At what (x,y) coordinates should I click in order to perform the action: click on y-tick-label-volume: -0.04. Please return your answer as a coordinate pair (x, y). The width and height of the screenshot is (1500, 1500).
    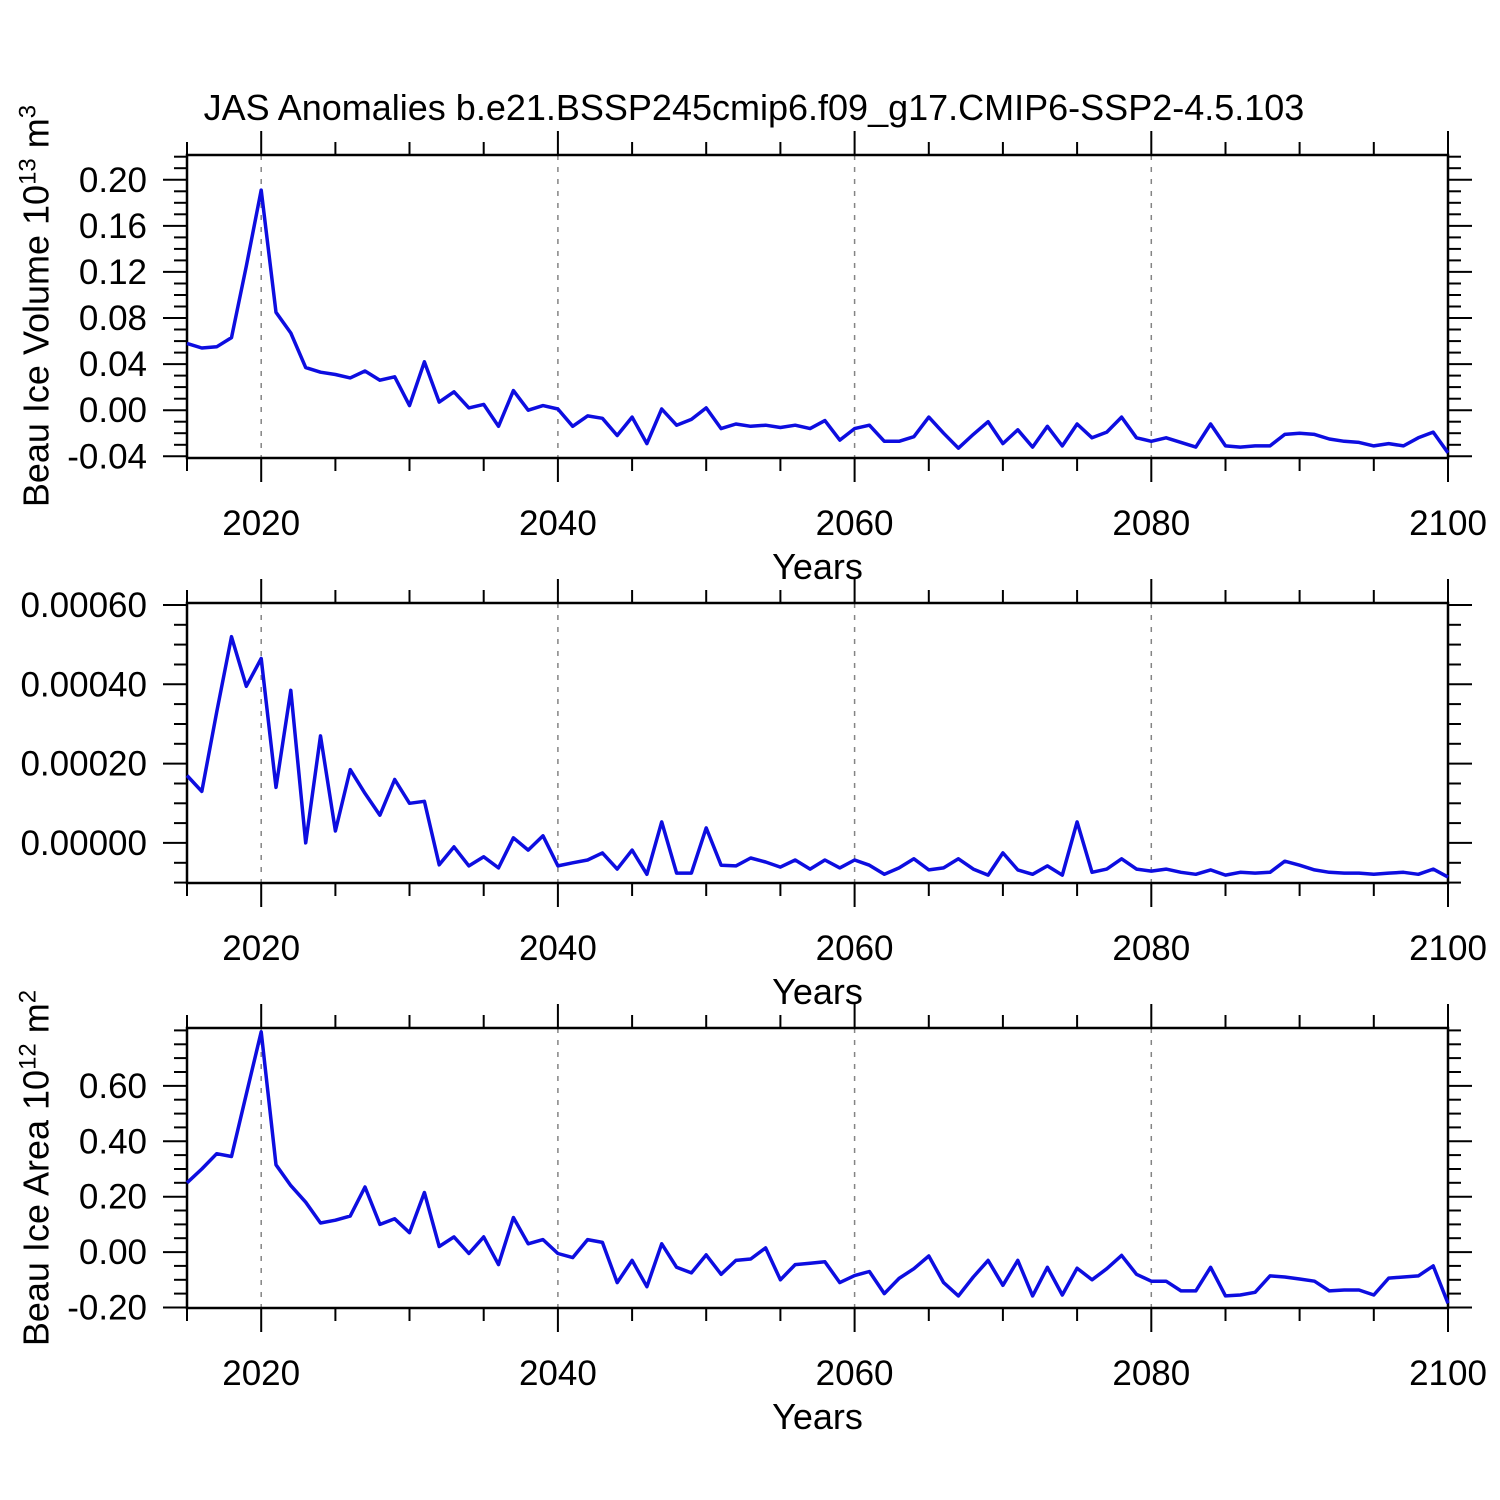
    Looking at the image, I should click on (107, 456).